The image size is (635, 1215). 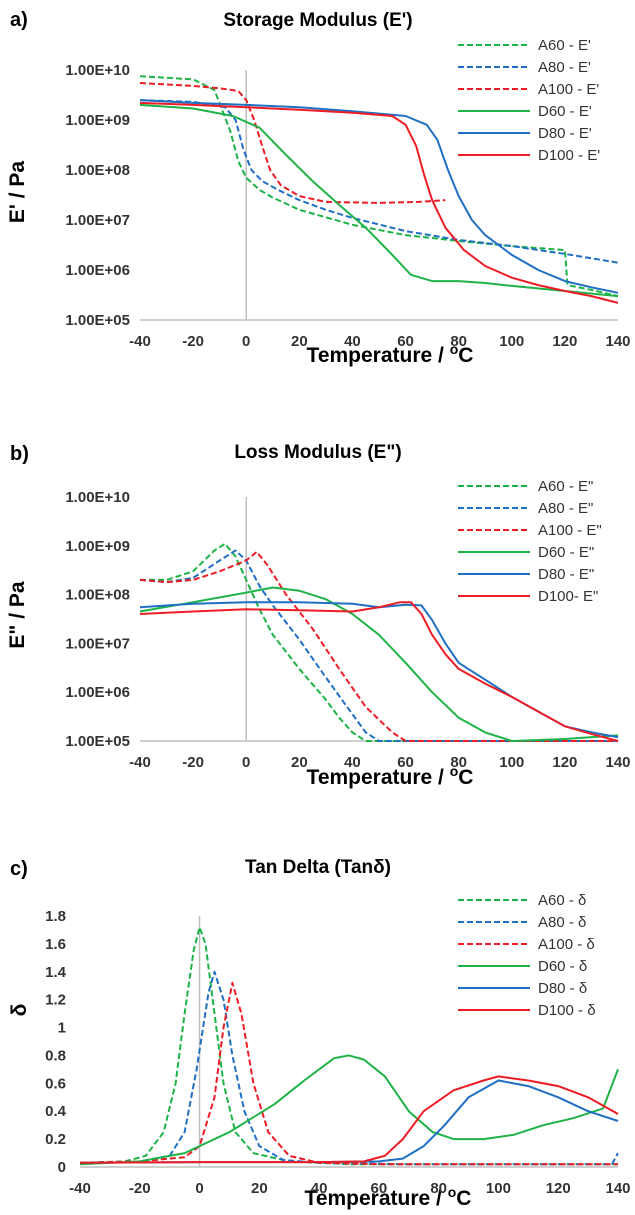 What do you see at coordinates (19, 869) in the screenshot?
I see `panel-label-c: c)` at bounding box center [19, 869].